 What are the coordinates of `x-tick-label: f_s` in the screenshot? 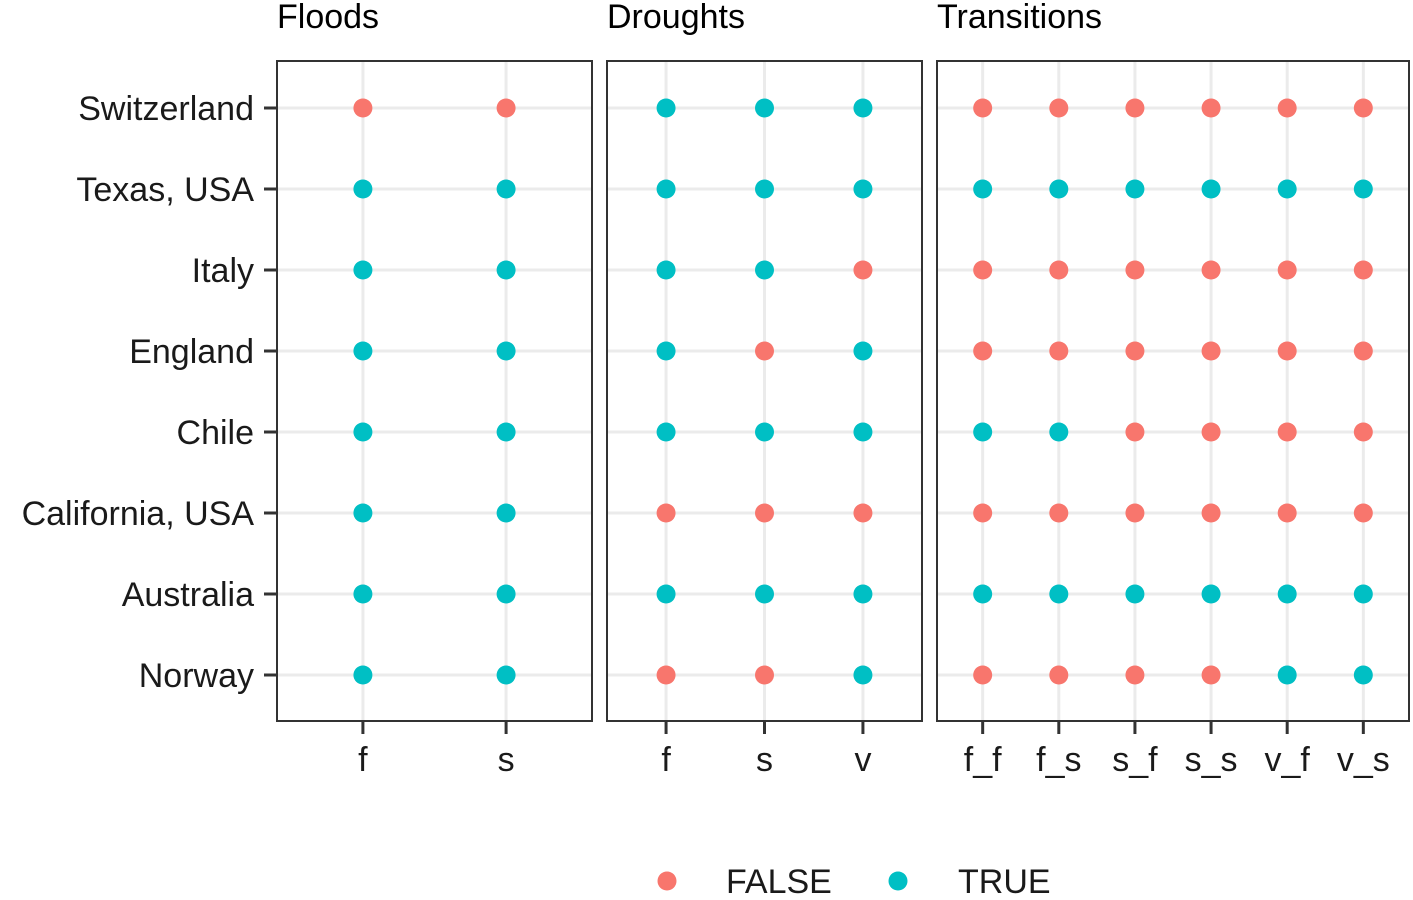 It's located at (1058, 760).